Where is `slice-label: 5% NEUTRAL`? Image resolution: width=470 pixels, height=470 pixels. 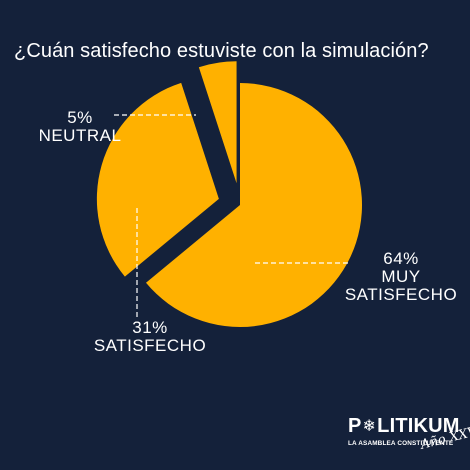 slice-label: 5% NEUTRAL is located at coordinates (80, 126).